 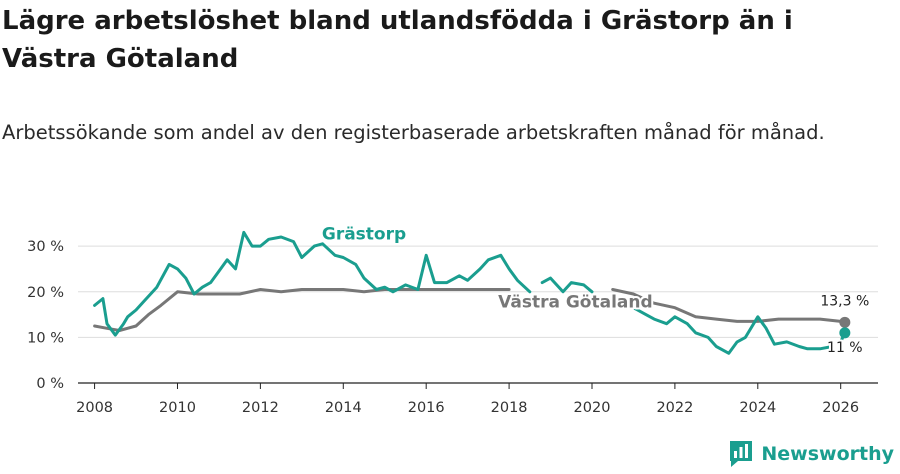 I want to click on brand-name: Newsworthy, so click(x=827, y=454).